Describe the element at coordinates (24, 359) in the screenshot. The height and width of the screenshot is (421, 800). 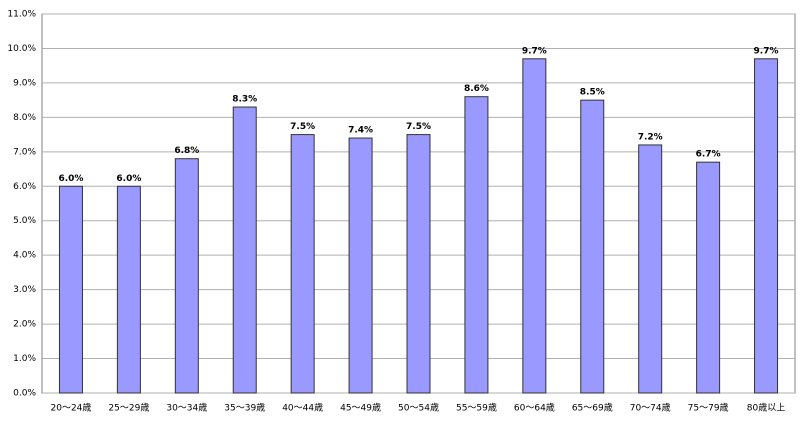
I see `y-tick-label: 1.0%` at that location.